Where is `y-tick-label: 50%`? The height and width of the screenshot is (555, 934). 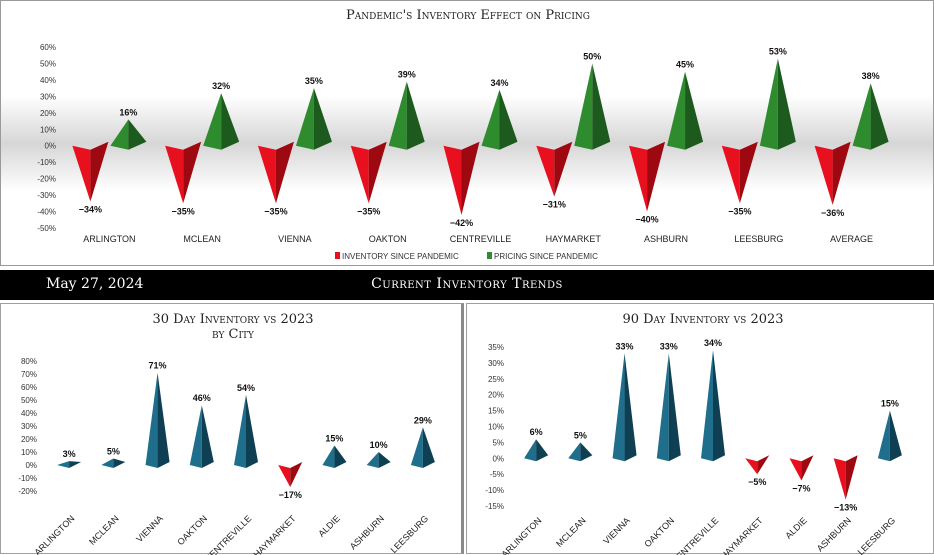 y-tick-label: 50% is located at coordinates (48, 63).